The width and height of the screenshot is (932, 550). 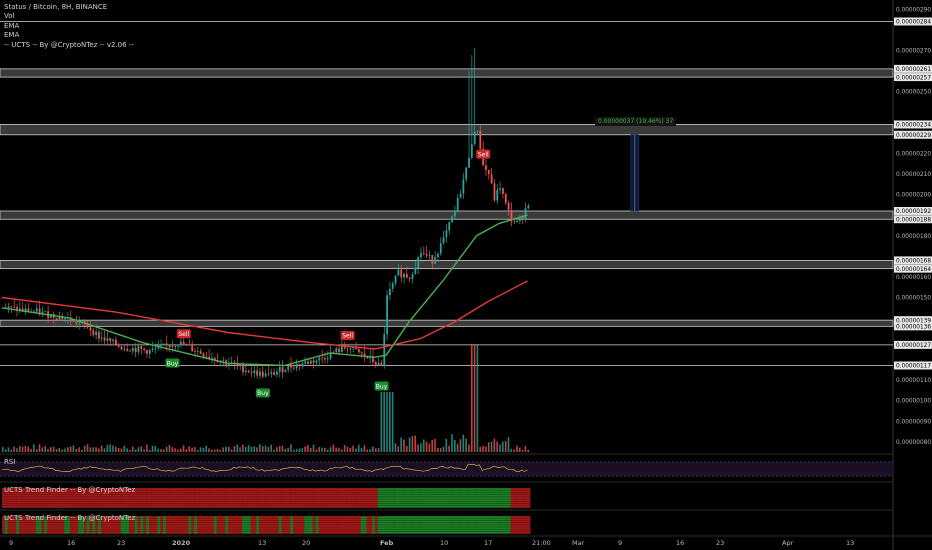 I want to click on indicator-ema-1: EMA, so click(x=12, y=25).